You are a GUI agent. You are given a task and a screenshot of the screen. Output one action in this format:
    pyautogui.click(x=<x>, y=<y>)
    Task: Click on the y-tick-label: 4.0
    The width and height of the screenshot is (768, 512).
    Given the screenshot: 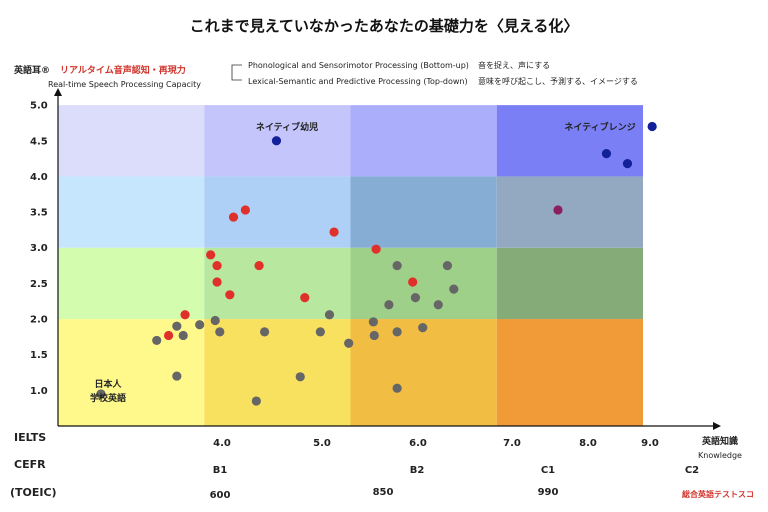 What is the action you would take?
    pyautogui.click(x=39, y=177)
    